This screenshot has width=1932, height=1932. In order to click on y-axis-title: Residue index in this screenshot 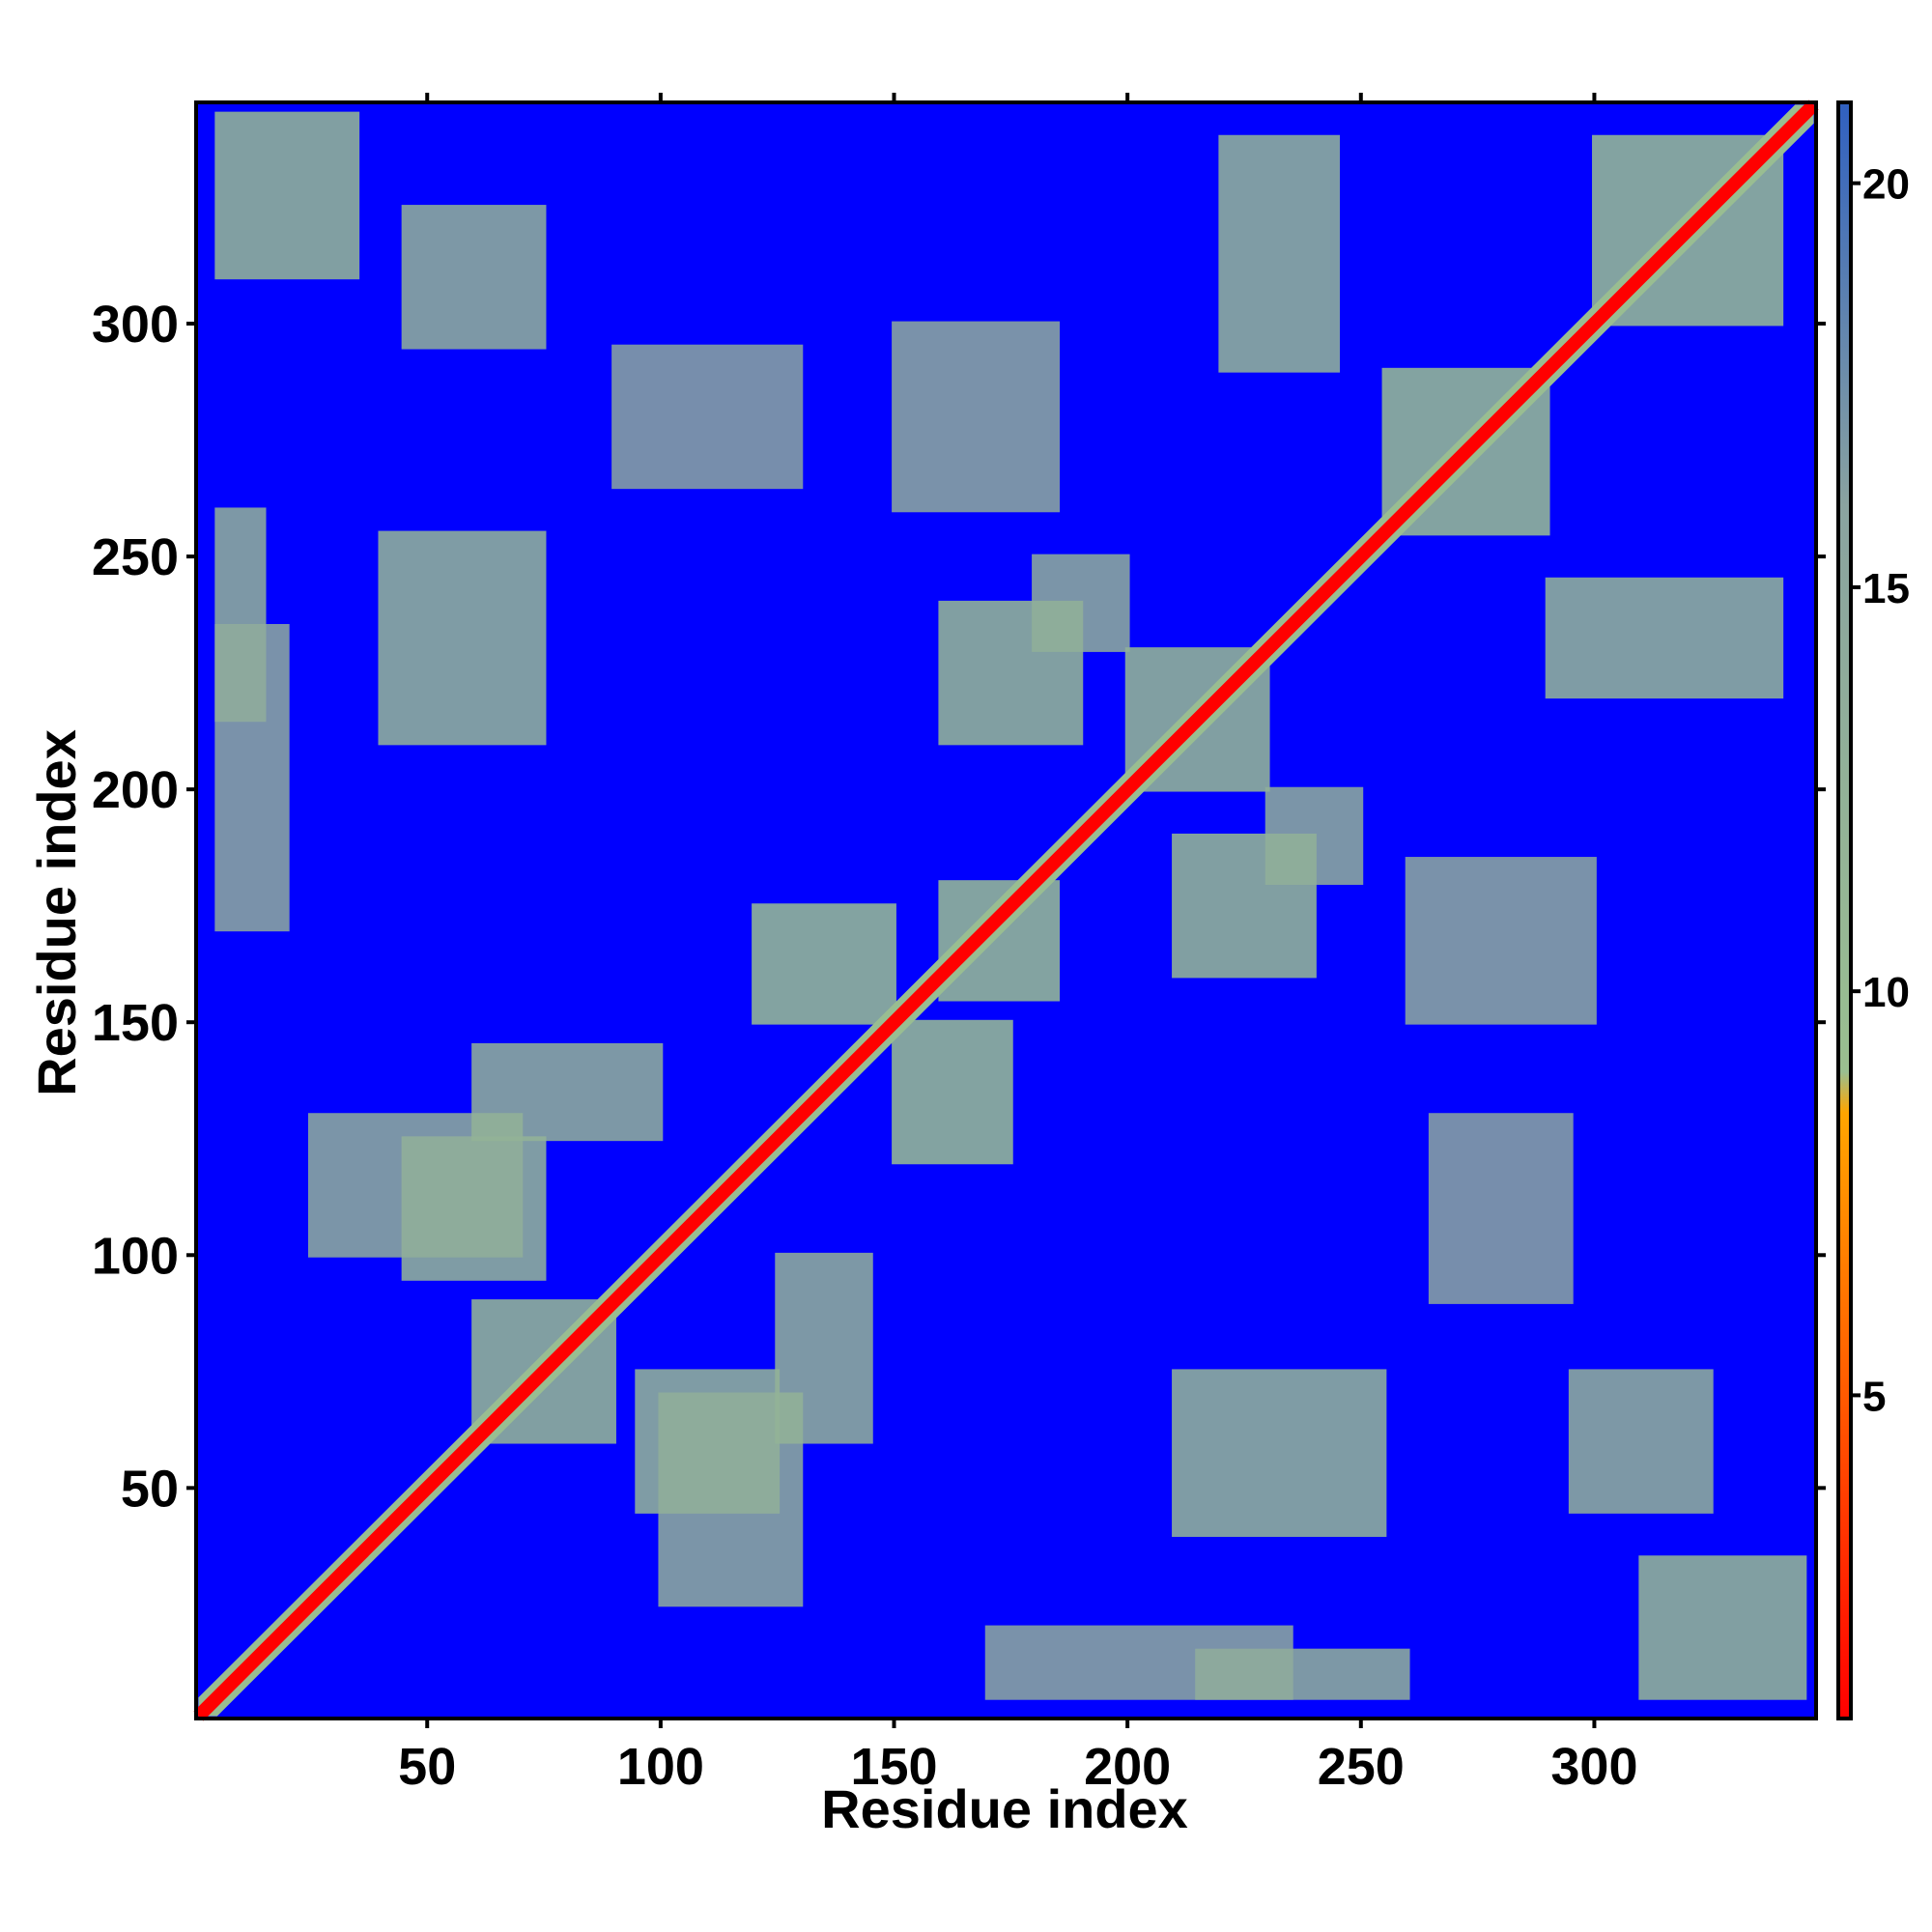, I will do `click(56, 912)`.